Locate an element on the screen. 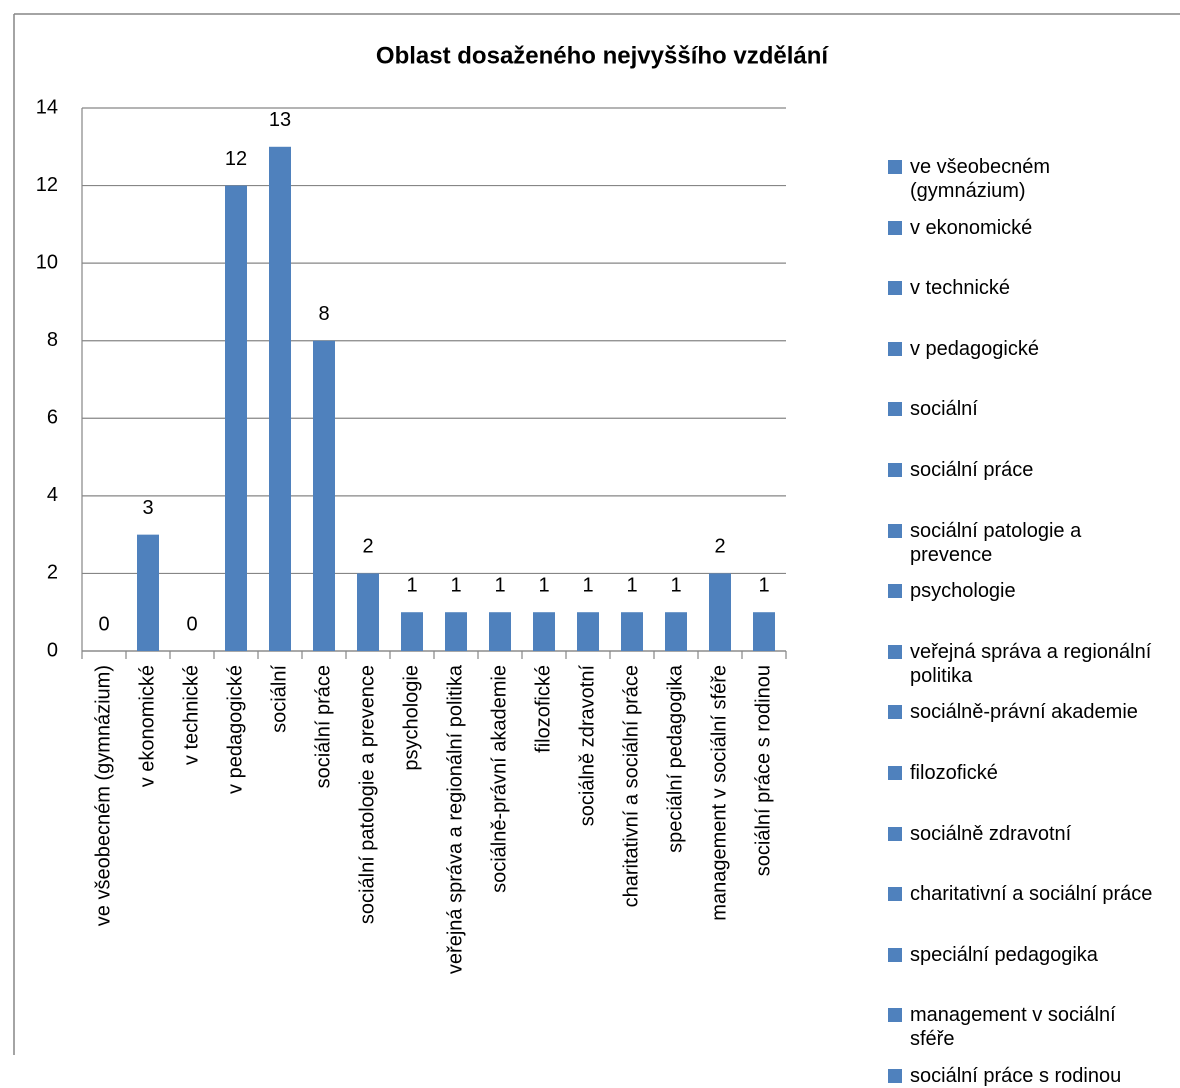 The image size is (1180, 1088). x-tick-label: charitativní a sociální práce is located at coordinates (631, 786).